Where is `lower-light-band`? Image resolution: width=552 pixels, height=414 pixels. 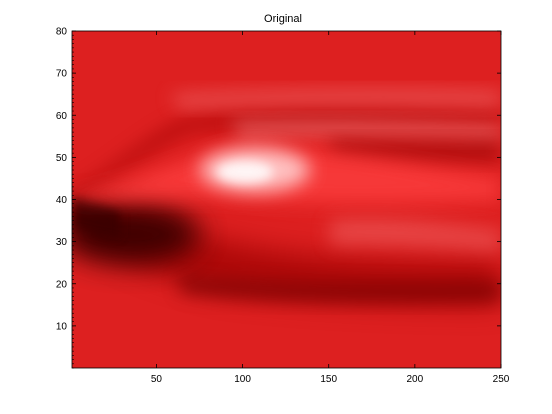
lower-light-band is located at coordinates (415, 235).